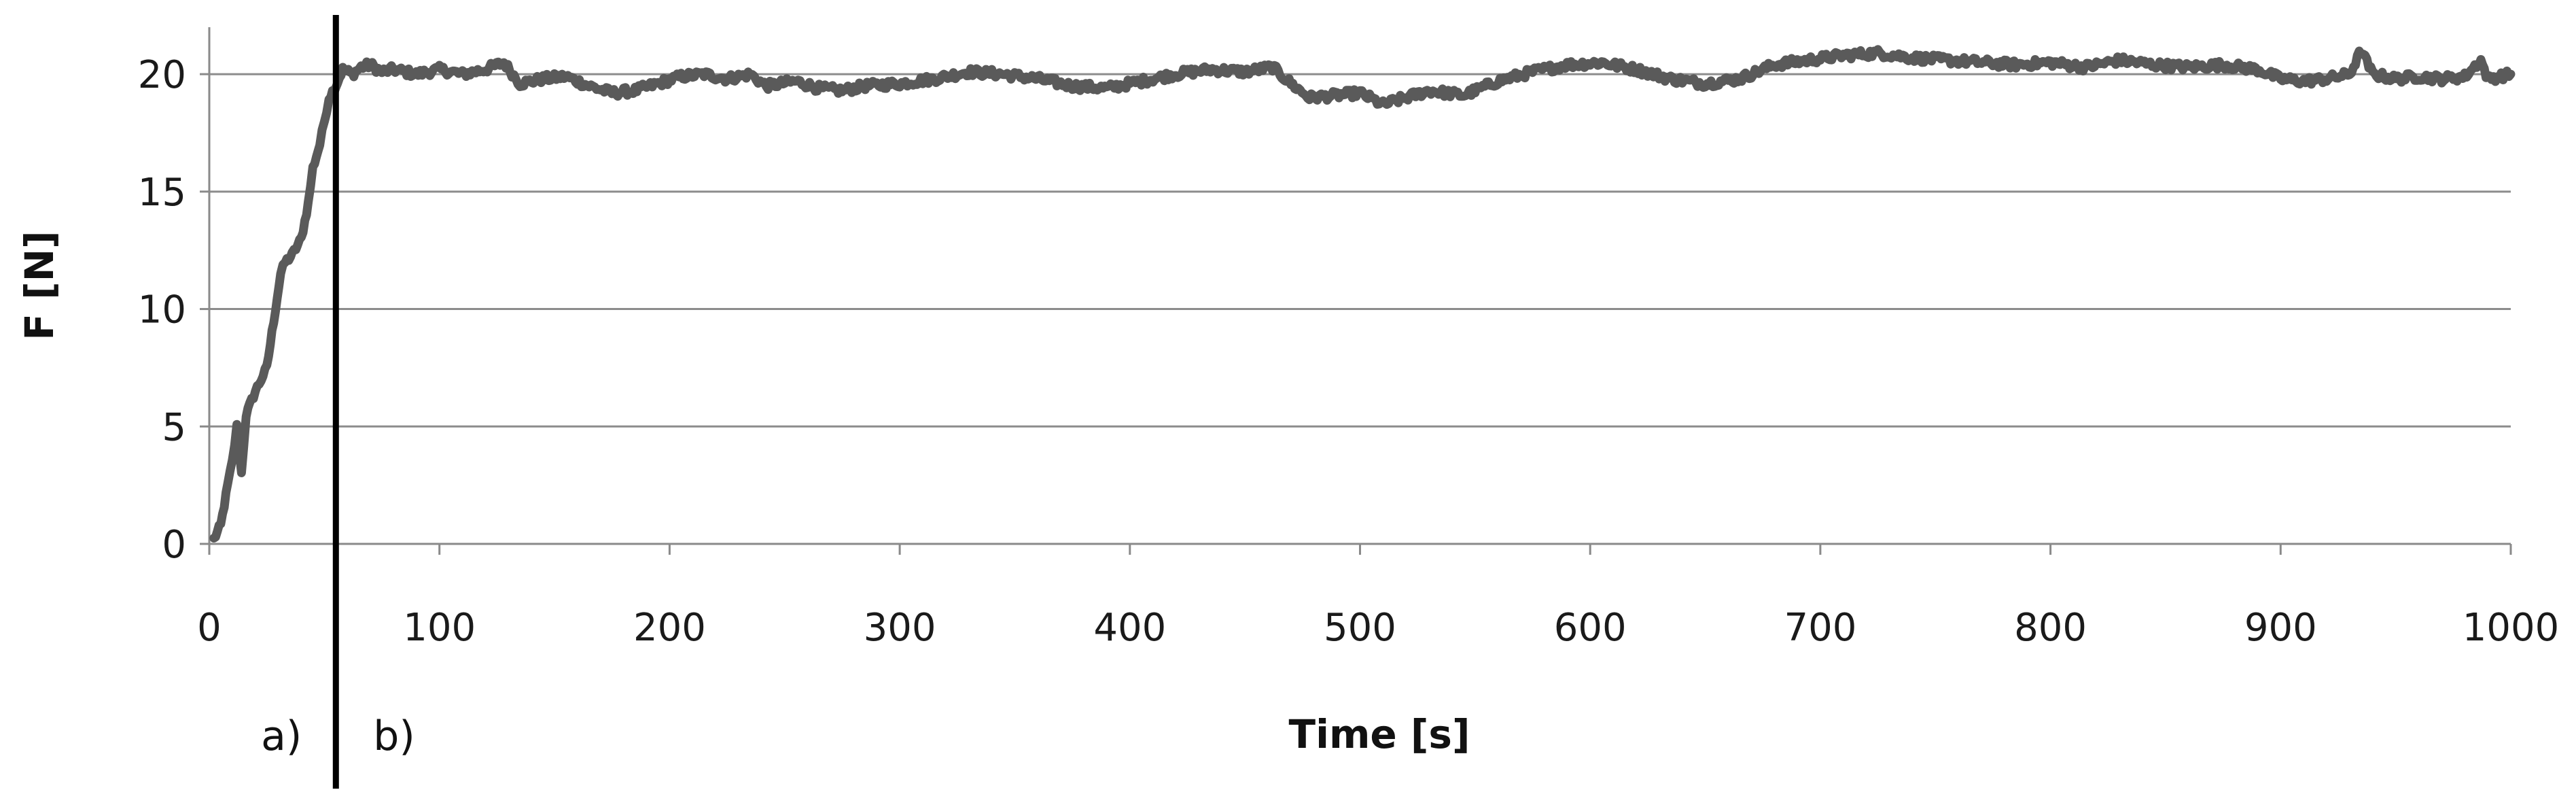  What do you see at coordinates (174, 427) in the screenshot?
I see `y-tick-label: 5` at bounding box center [174, 427].